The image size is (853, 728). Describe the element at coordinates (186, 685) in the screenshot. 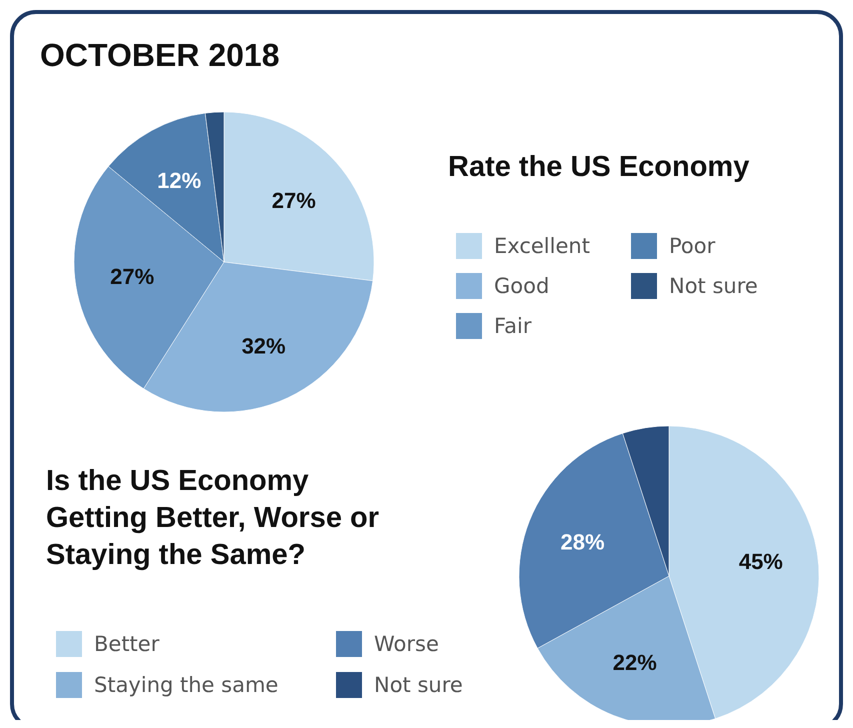

I see `legend-label: Staying the same` at that location.